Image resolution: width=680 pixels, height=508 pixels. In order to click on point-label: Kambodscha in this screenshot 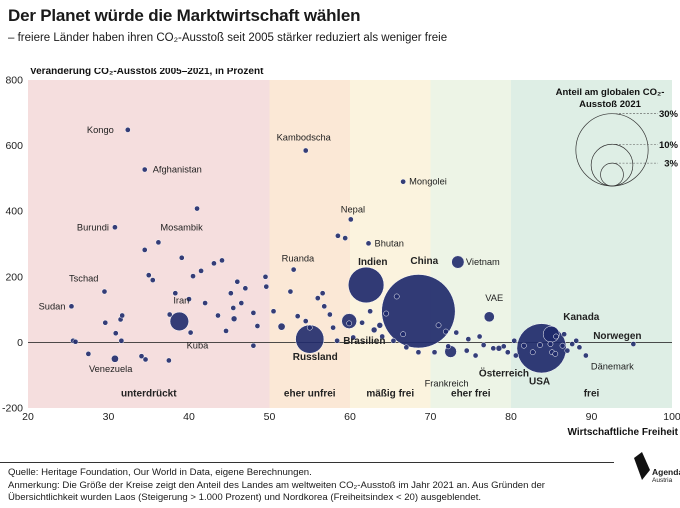, I will do `click(304, 138)`.